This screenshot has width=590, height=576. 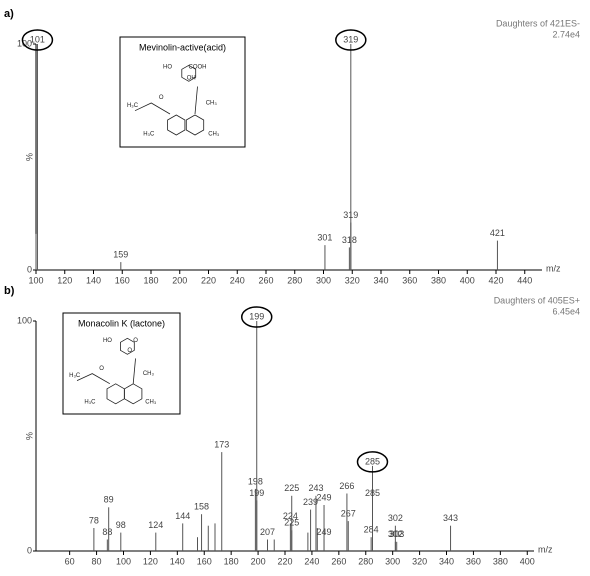 What do you see at coordinates (310, 502) in the screenshot?
I see `peak-label: 239` at bounding box center [310, 502].